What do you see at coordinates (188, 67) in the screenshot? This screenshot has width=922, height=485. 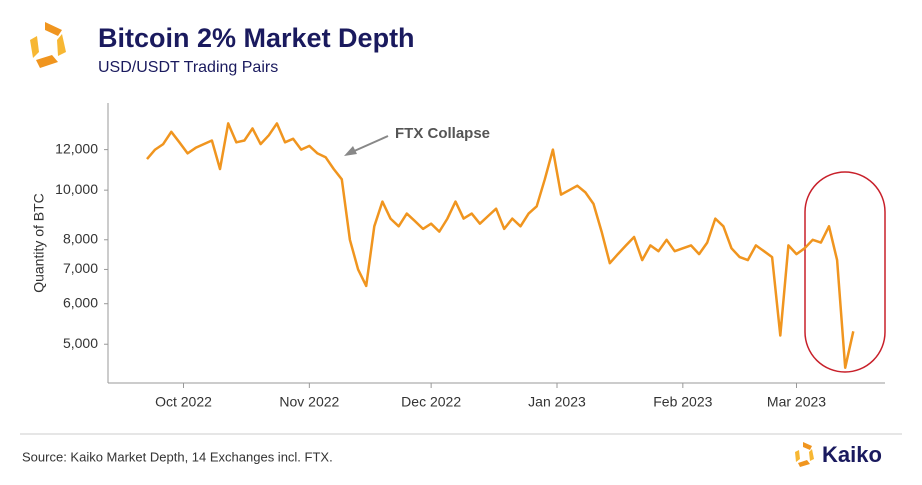 I see `chart-subtitle: USD/USDT Trading Pairs` at bounding box center [188, 67].